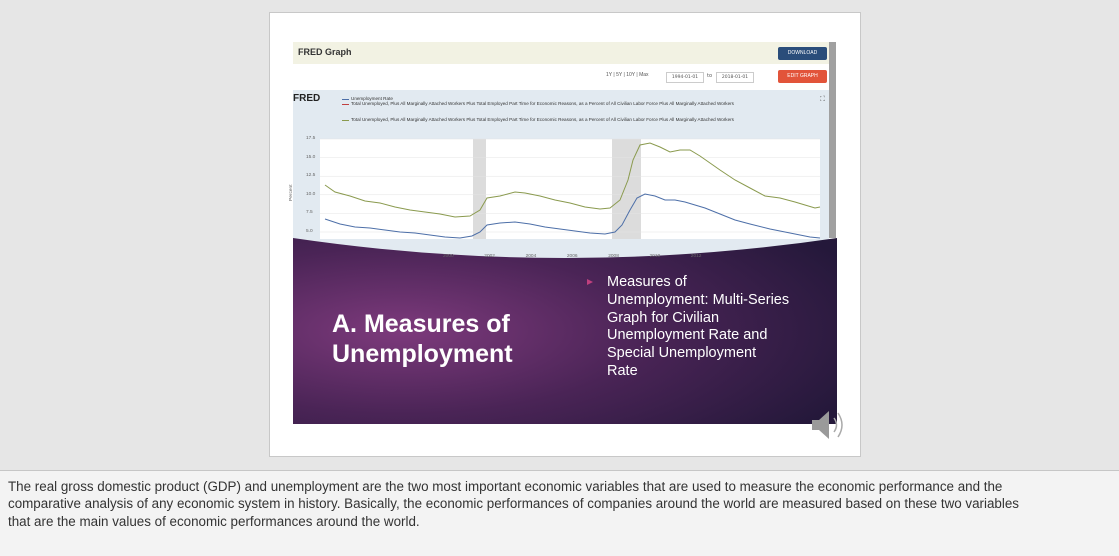 The width and height of the screenshot is (1119, 556). Describe the element at coordinates (663, 317) in the screenshot. I see `bullet-text: Graph for Civilian` at that location.